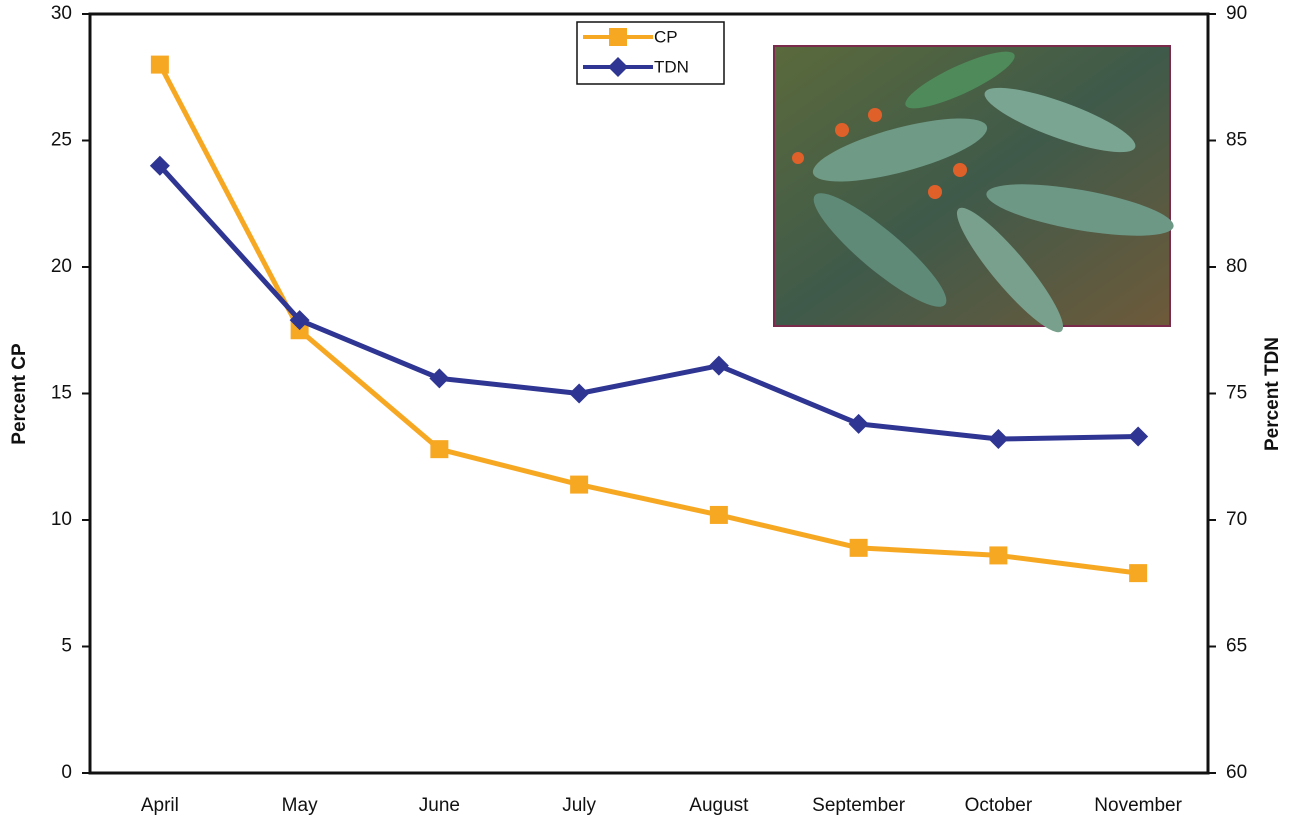  What do you see at coordinates (61, 266) in the screenshot?
I see `y-tick-label: 20` at bounding box center [61, 266].